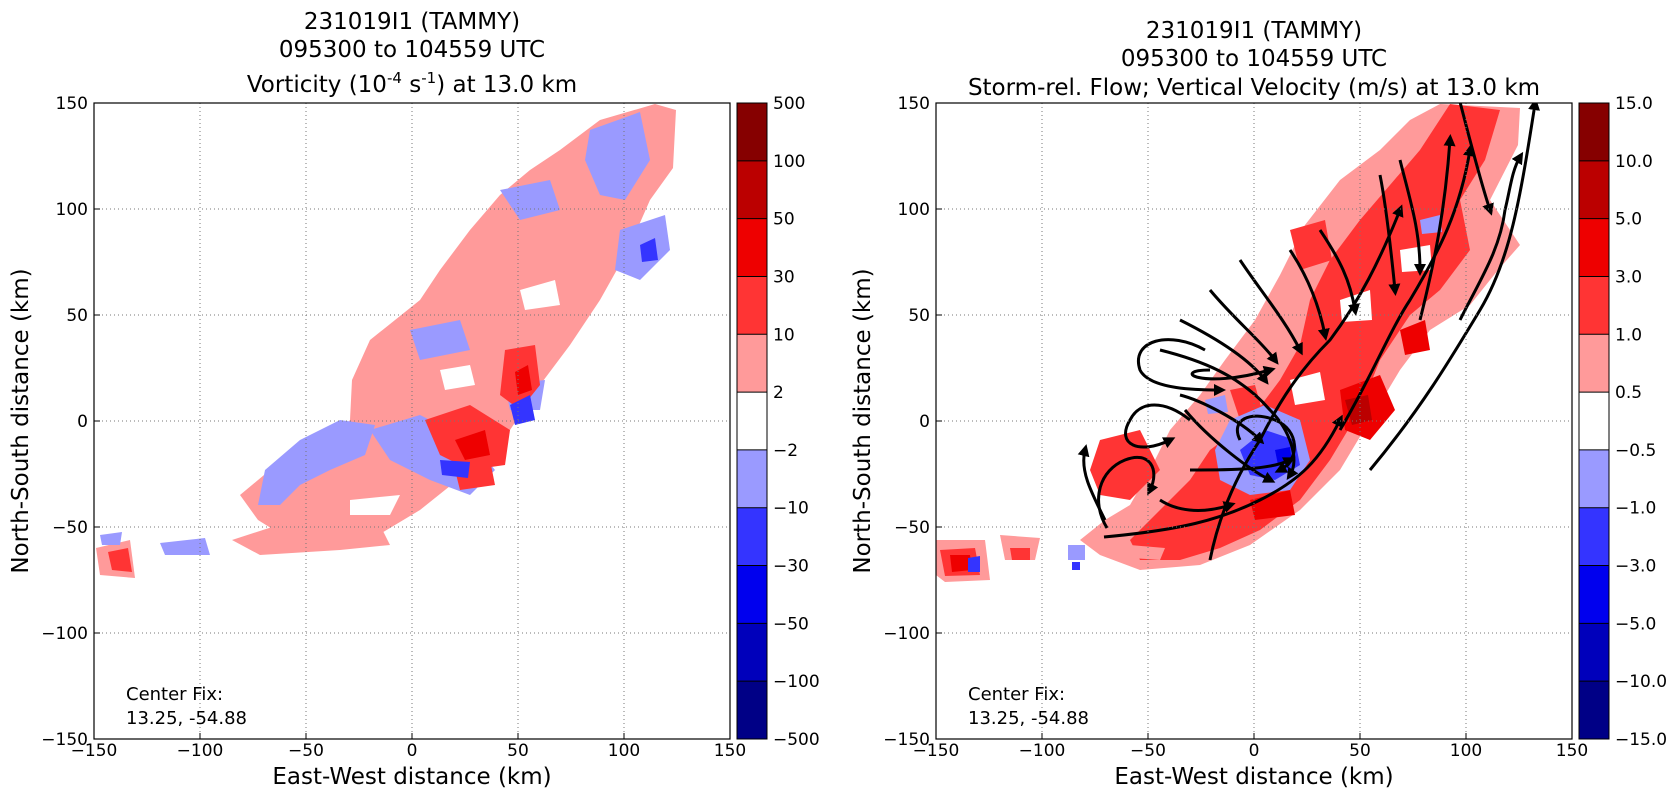 Image resolution: width=1677 pixels, height=797 pixels. Describe the element at coordinates (200, 751) in the screenshot. I see `vorticity-xtick: −100` at that location.